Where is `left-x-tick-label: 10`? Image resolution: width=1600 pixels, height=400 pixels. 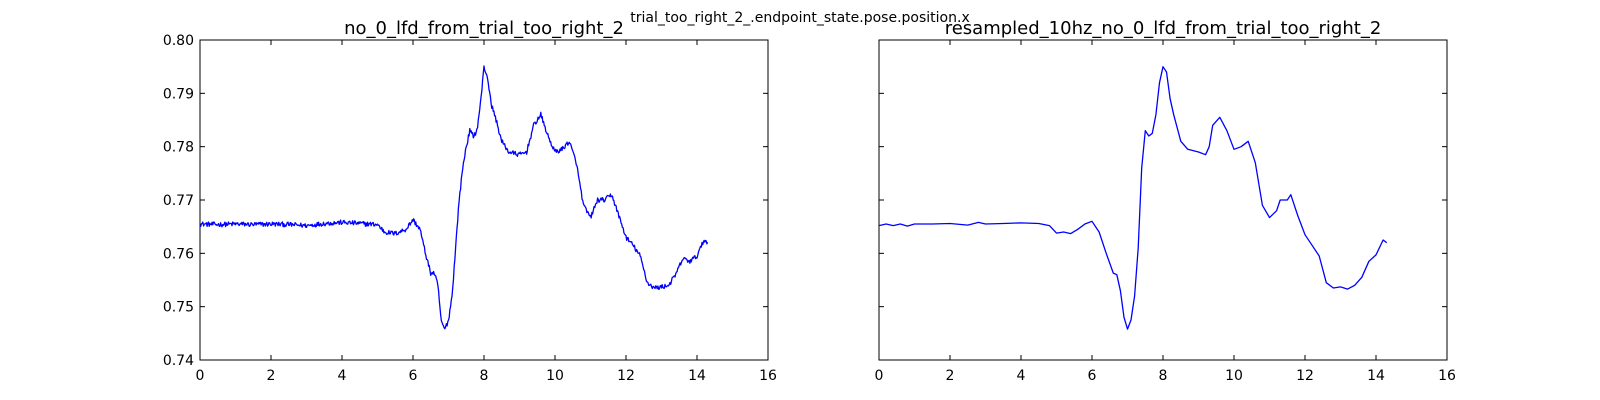 left-x-tick-label: 10 is located at coordinates (555, 376).